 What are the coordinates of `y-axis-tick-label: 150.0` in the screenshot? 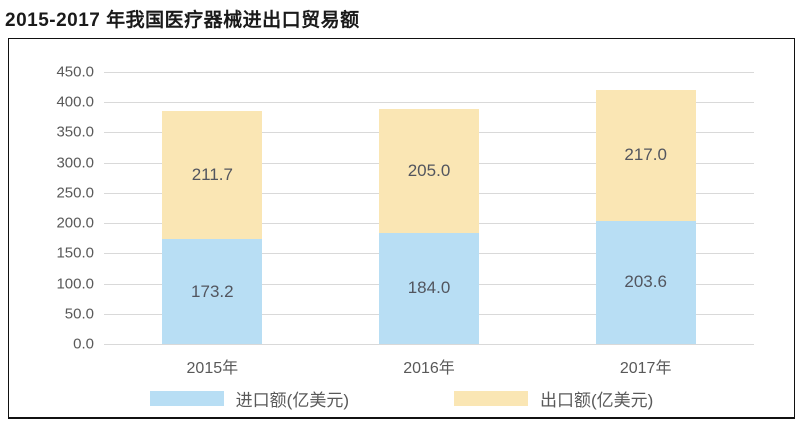 It's located at (75, 253).